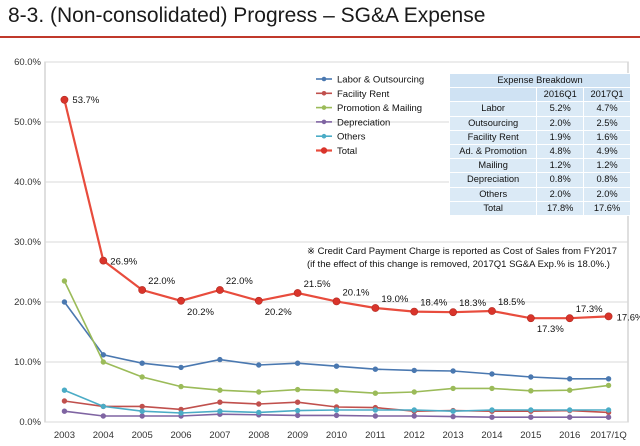 This screenshot has height=446, width=640. I want to click on breakdown-column-header: 2017Q1, so click(607, 95).